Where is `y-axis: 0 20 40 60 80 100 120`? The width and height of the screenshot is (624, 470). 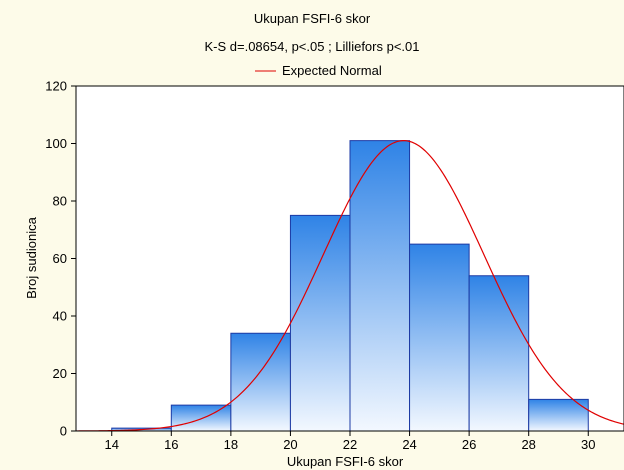
y-axis: 0 20 40 60 80 100 120 is located at coordinates (60, 259).